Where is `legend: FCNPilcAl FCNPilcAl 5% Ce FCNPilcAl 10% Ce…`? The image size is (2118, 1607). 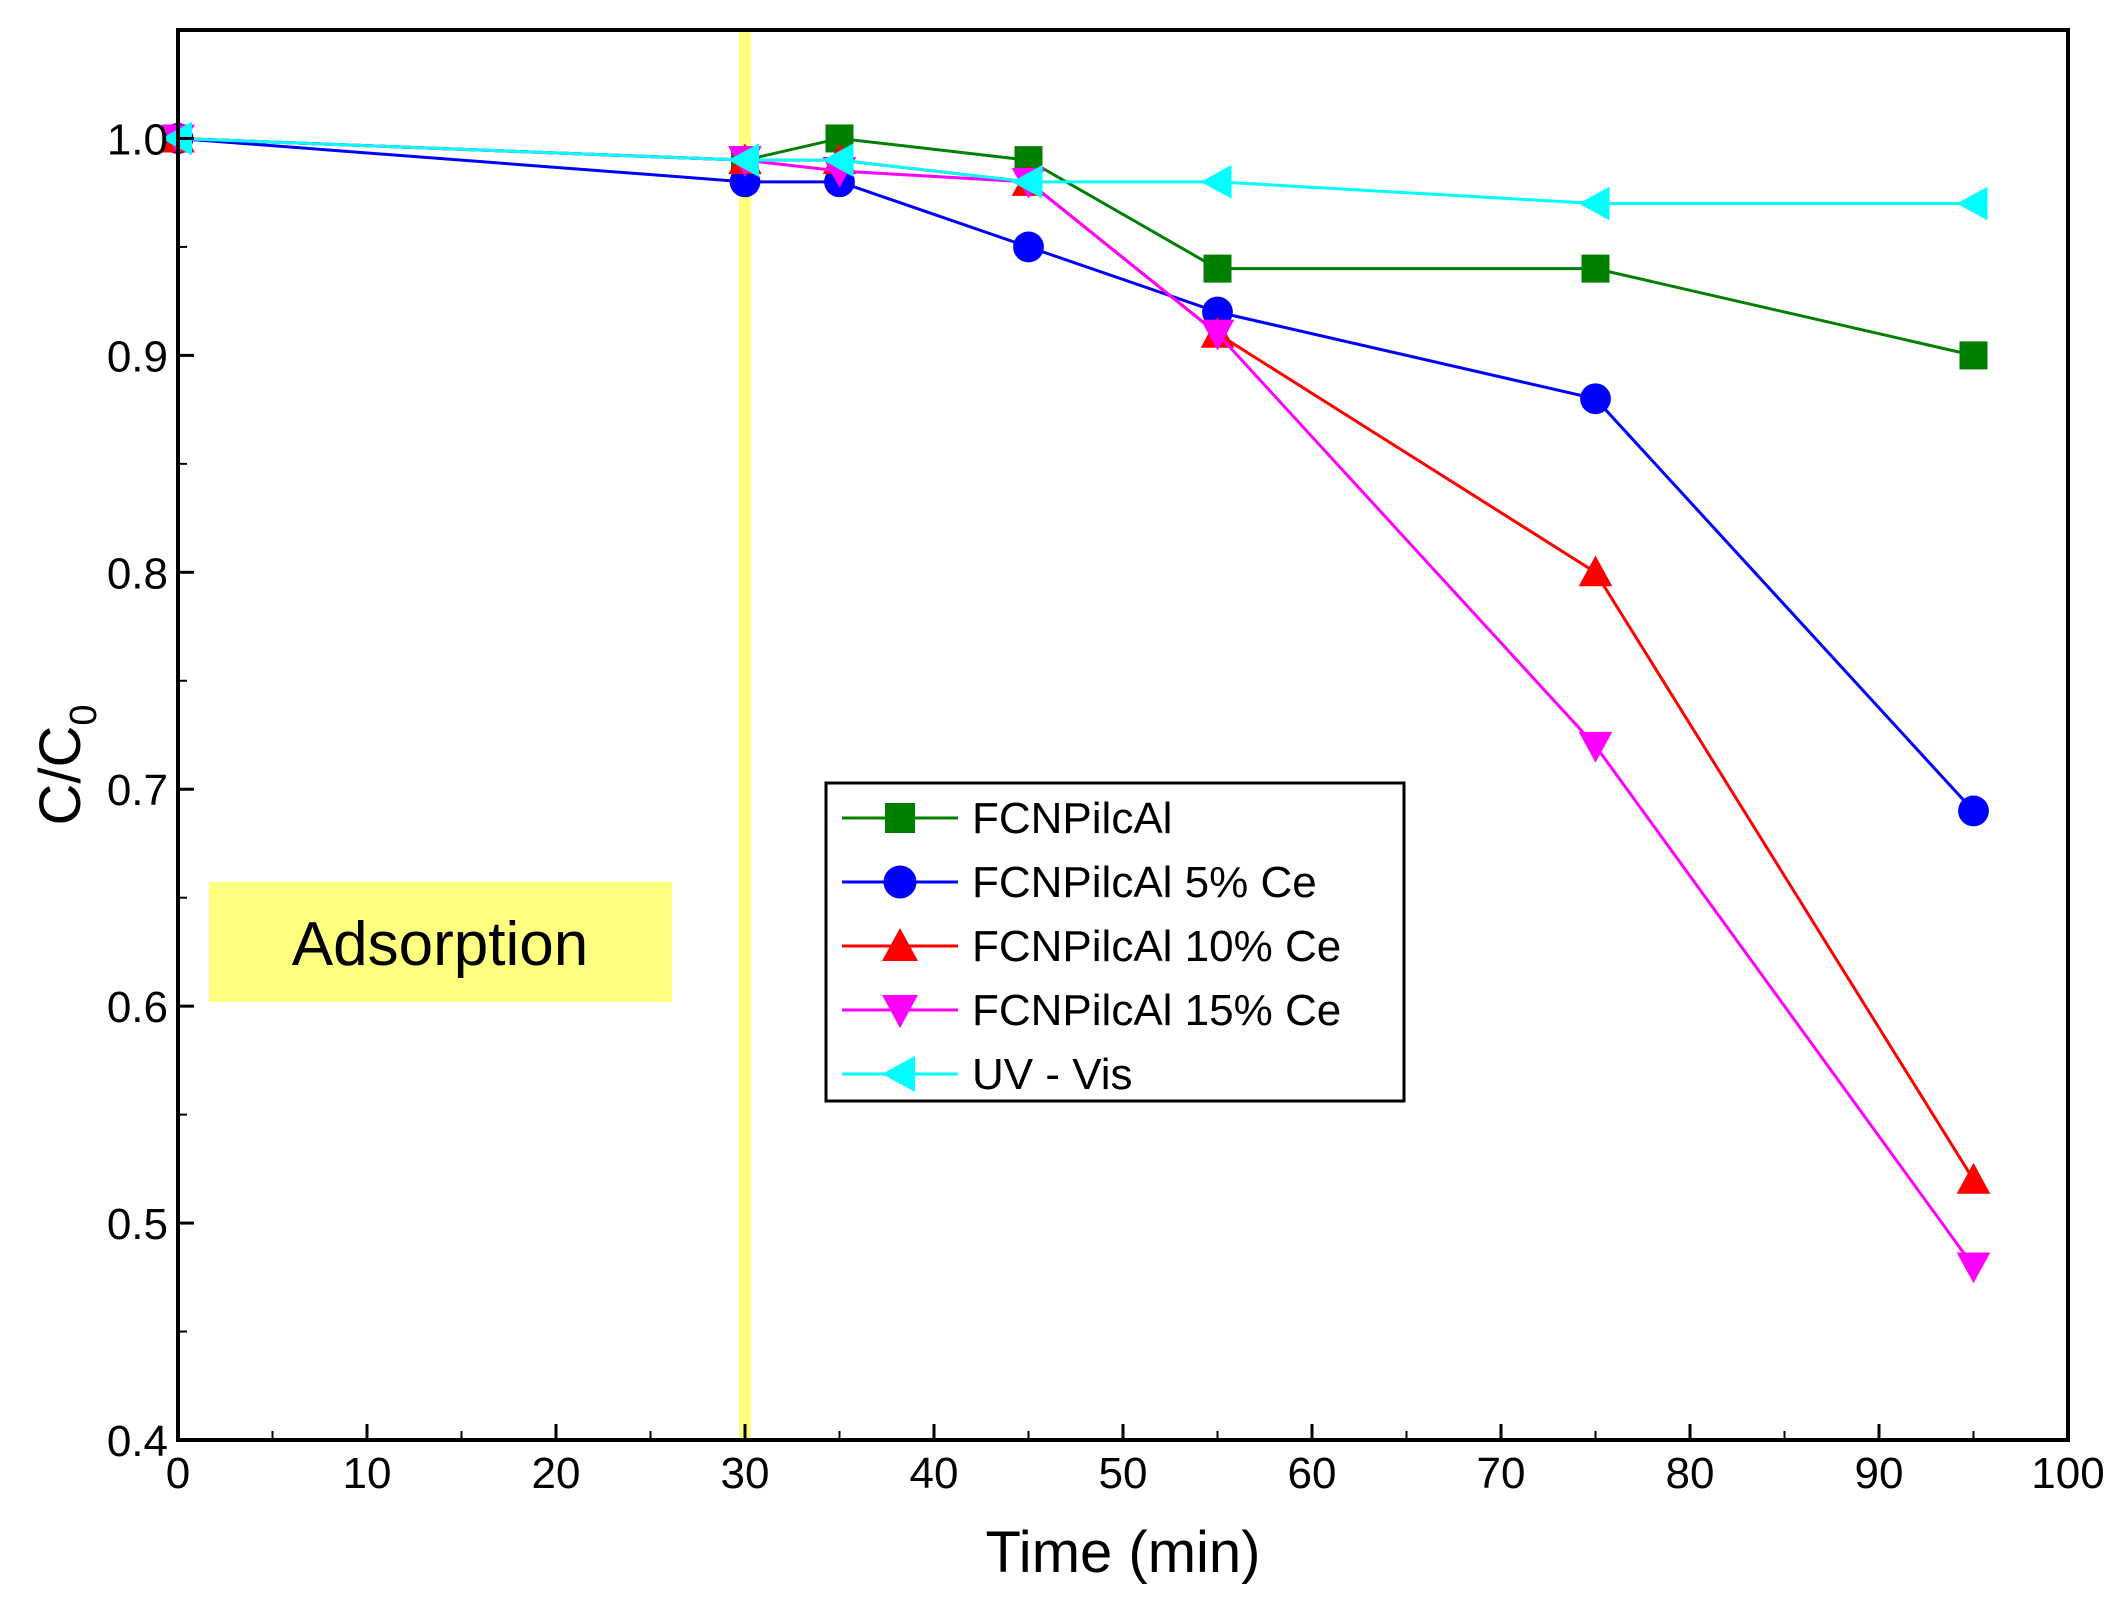 legend: FCNPilcAl FCNPilcAl 5% Ce FCNPilcAl 10% Ce… is located at coordinates (1115, 942).